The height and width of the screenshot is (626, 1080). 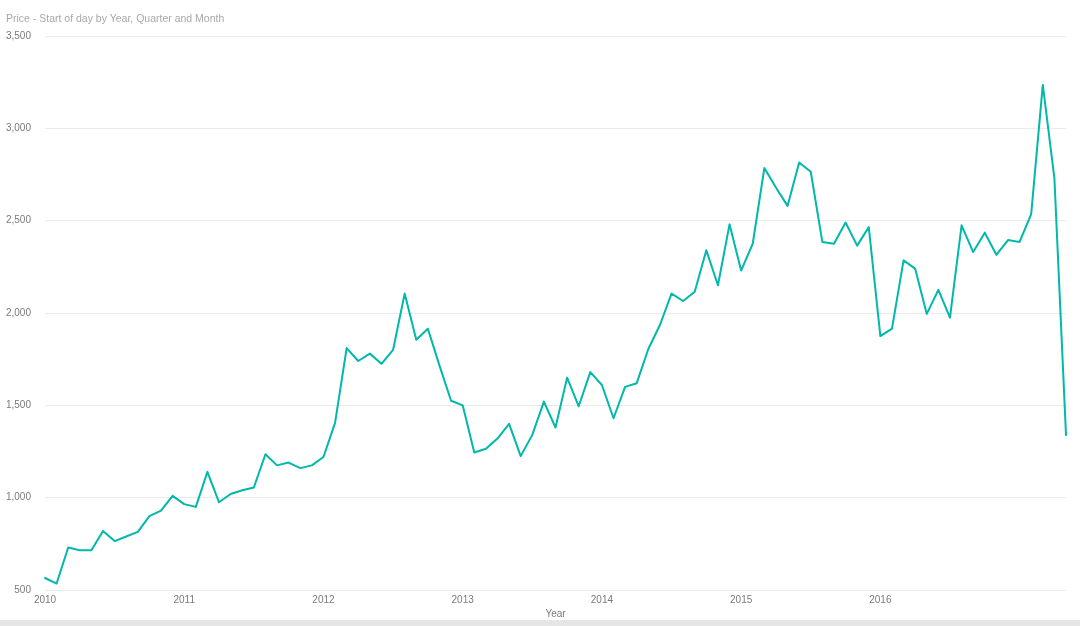 What do you see at coordinates (602, 599) in the screenshot?
I see `x-tick-label: 2014` at bounding box center [602, 599].